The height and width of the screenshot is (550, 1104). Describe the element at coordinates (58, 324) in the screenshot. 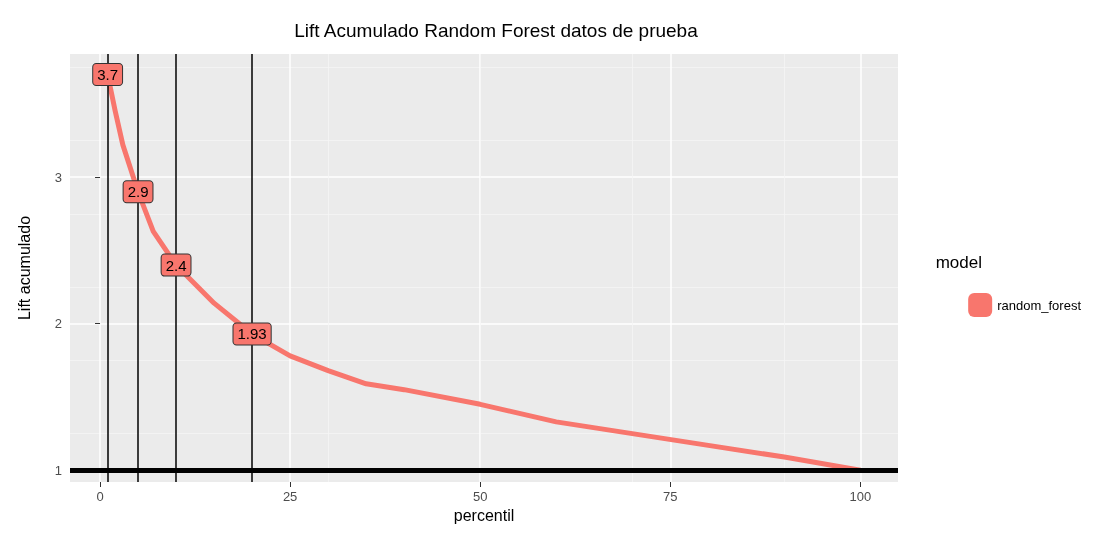

I see `y-tick-label: 2` at that location.